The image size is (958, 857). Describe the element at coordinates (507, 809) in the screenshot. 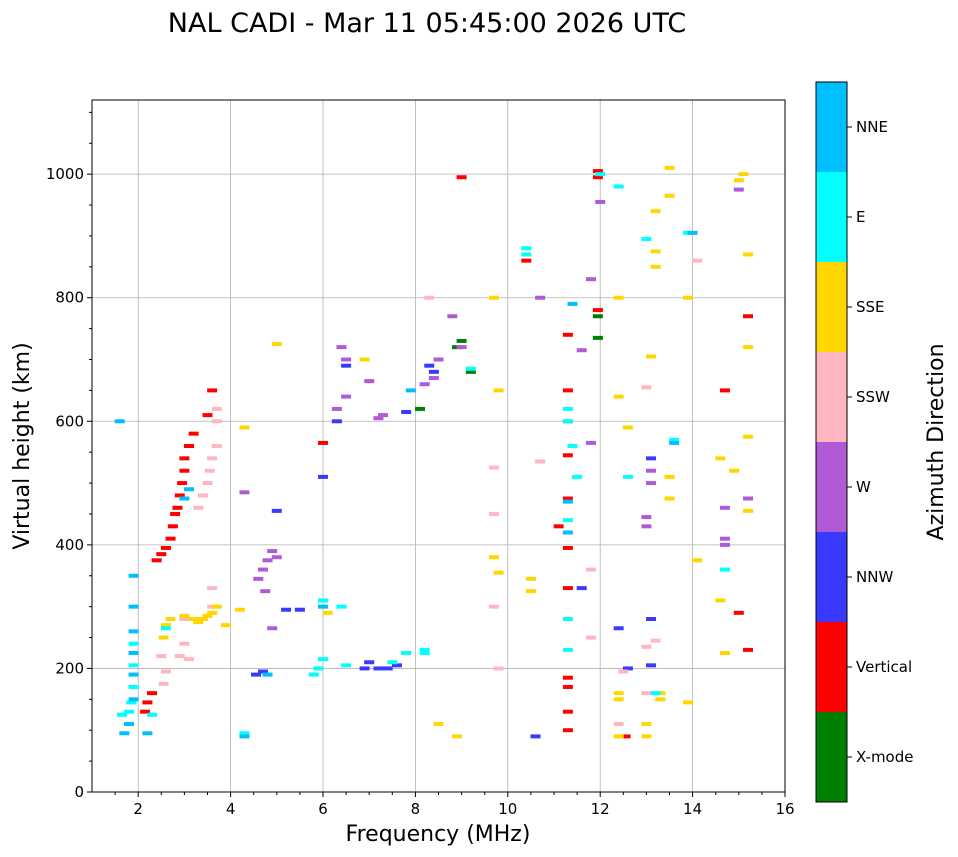

I see `x-tick-label: 10` at that location.